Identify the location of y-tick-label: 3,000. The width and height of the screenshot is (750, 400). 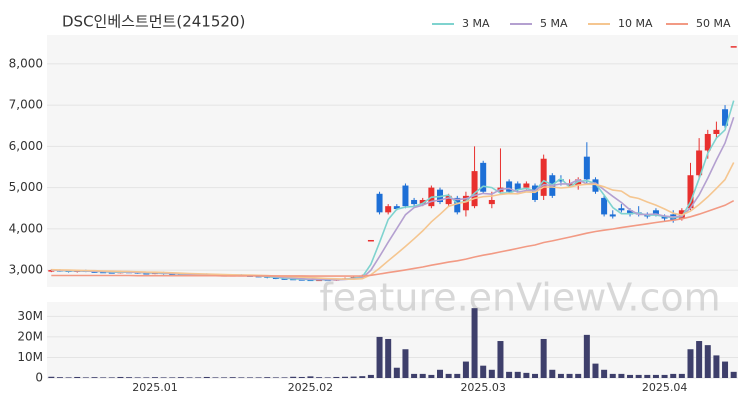
(26, 270).